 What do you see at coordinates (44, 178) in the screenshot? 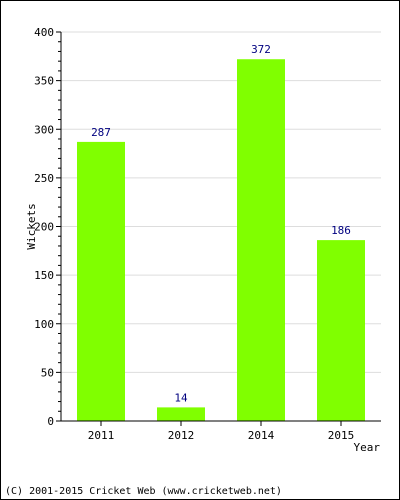
I see `y-tick-label: 250` at bounding box center [44, 178].